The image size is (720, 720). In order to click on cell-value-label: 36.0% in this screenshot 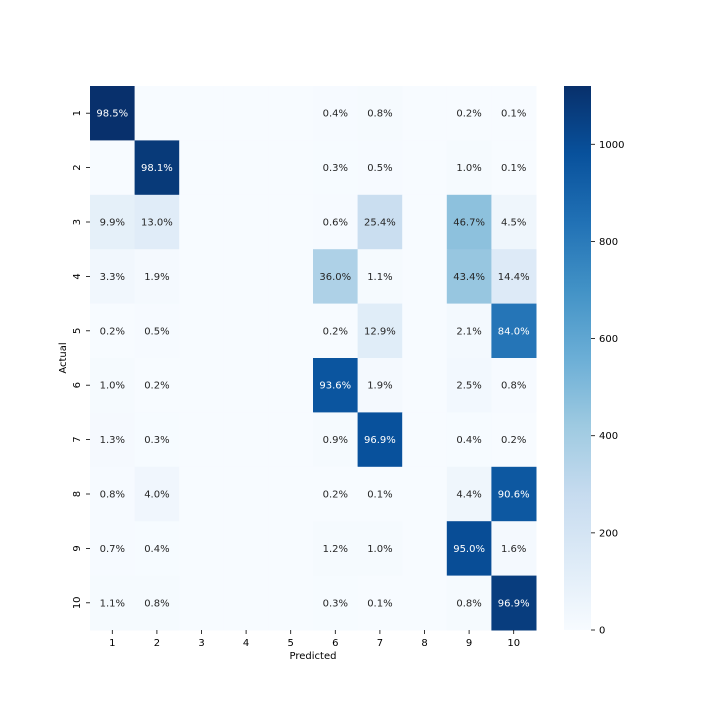, I will do `click(335, 277)`.